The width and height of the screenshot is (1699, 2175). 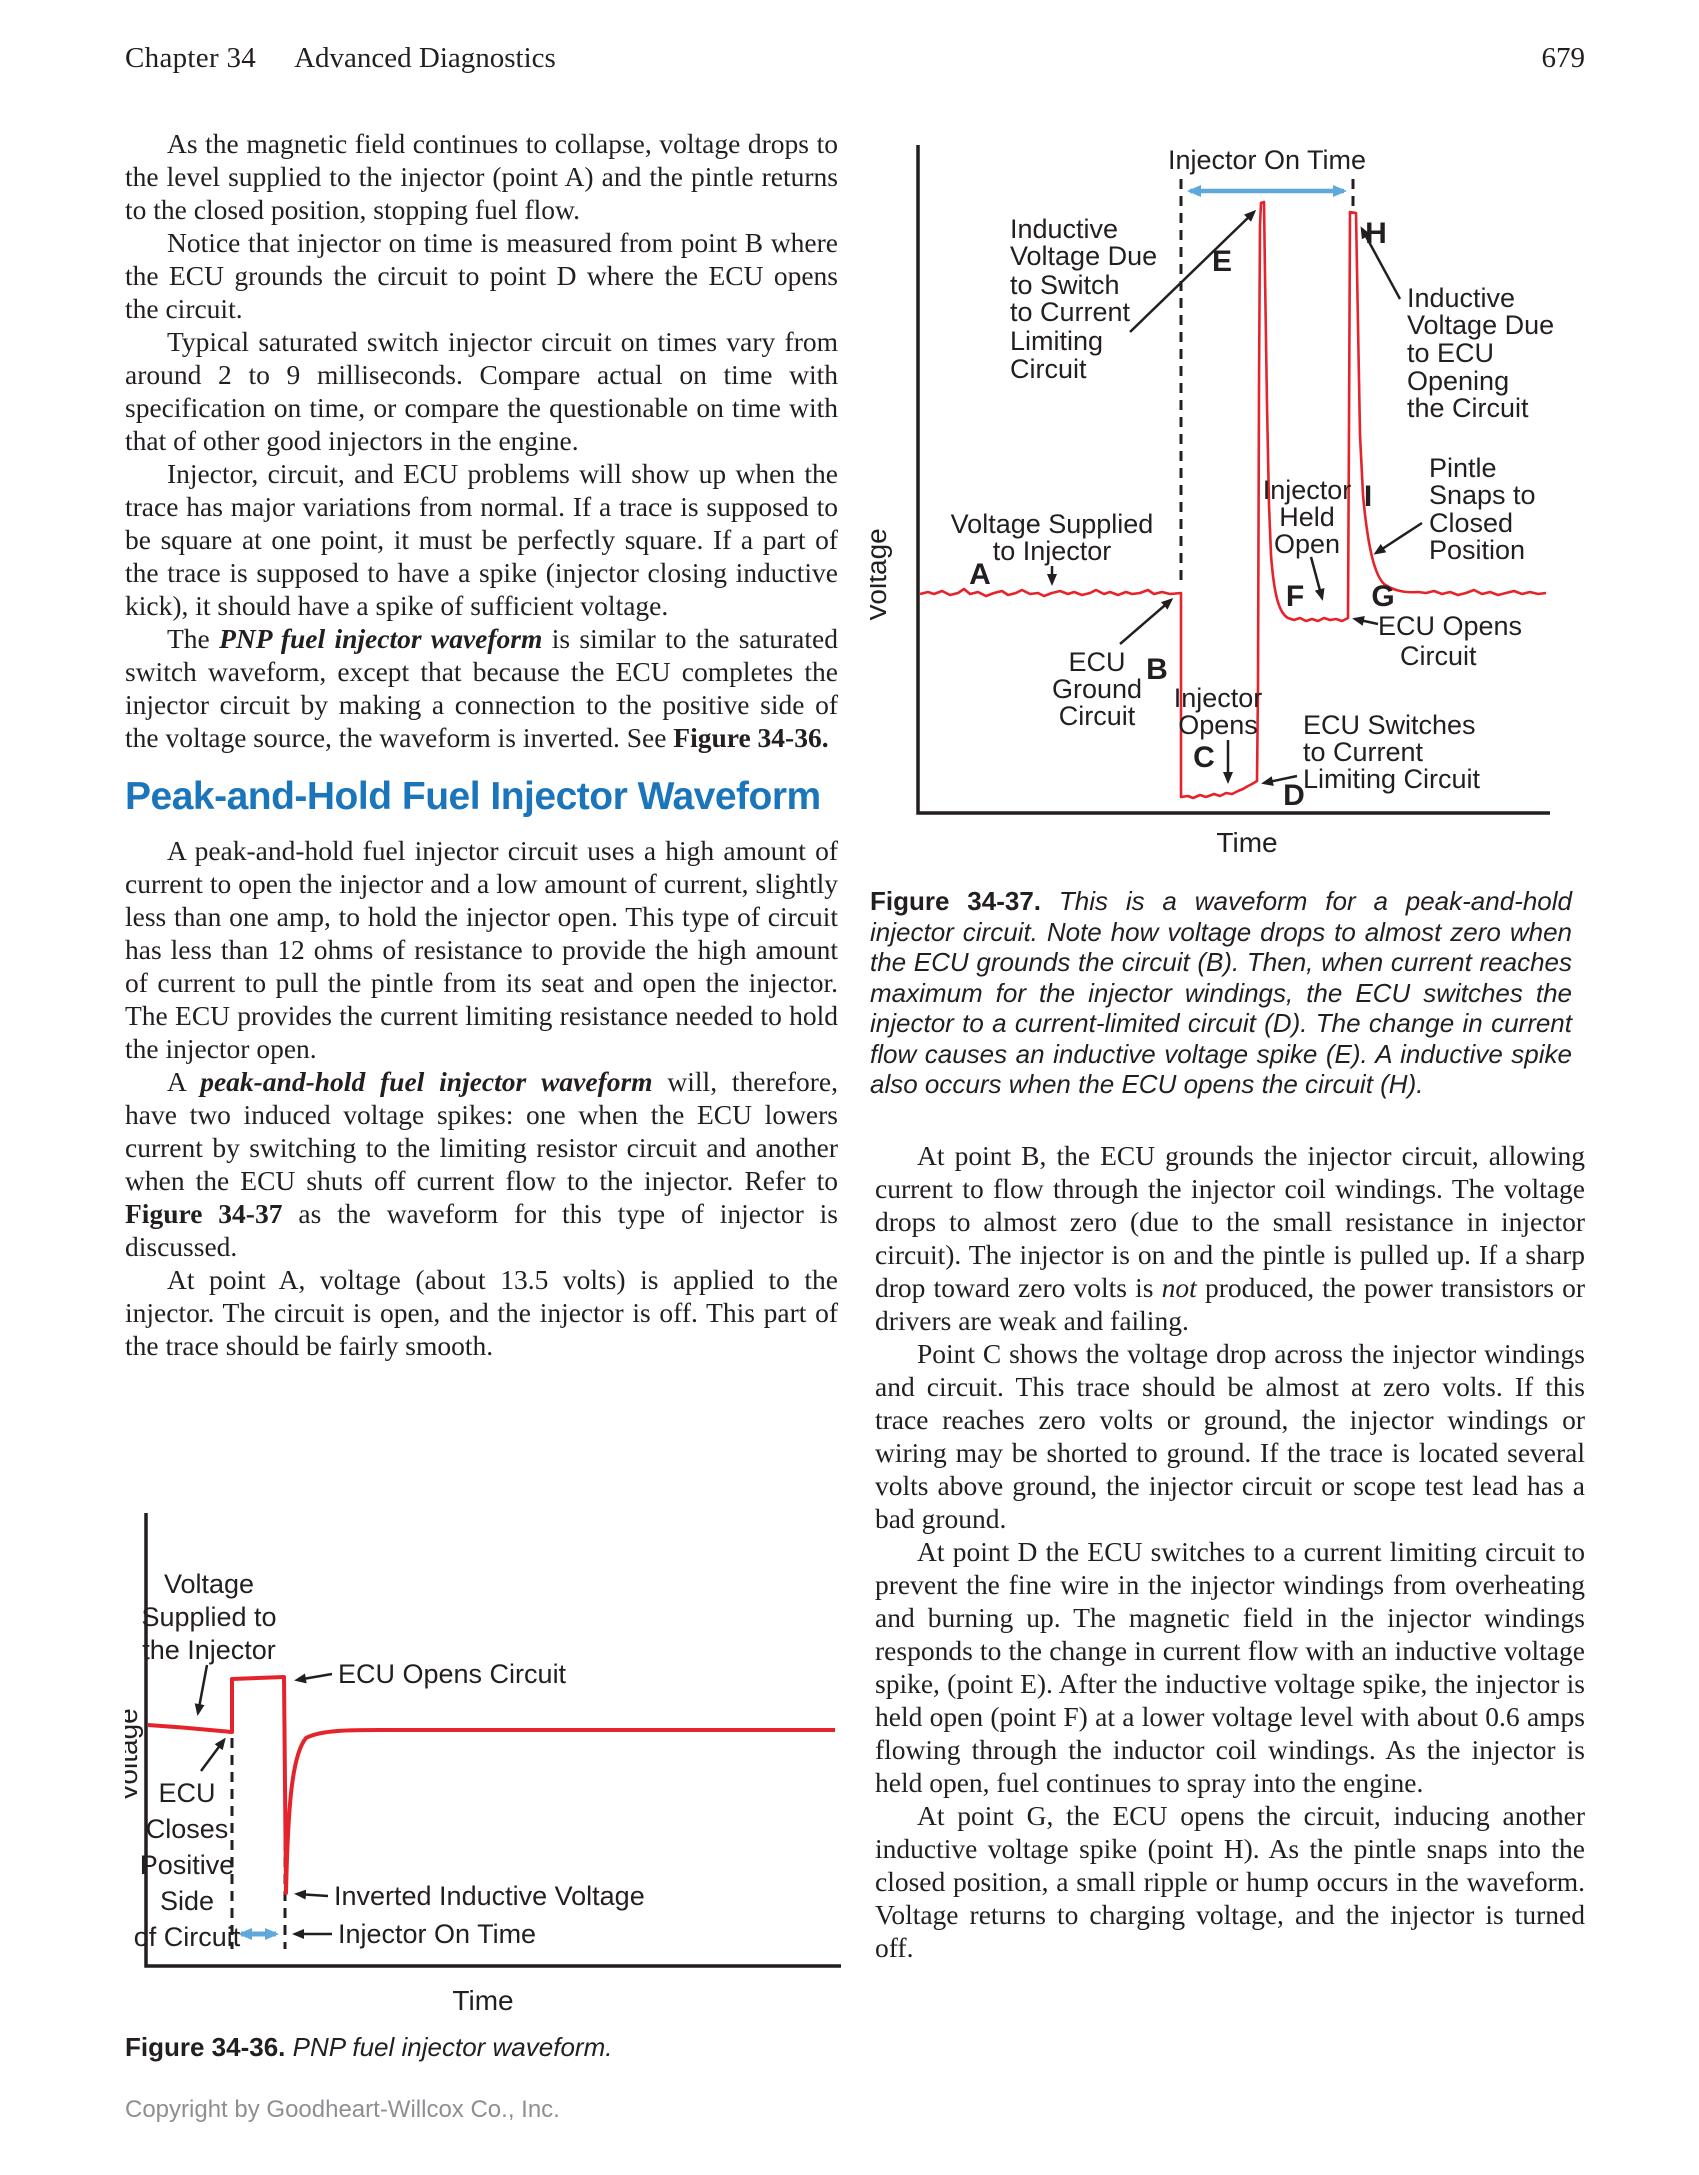 What do you see at coordinates (191, 58) in the screenshot?
I see `header-chapter: Chapter 34` at bounding box center [191, 58].